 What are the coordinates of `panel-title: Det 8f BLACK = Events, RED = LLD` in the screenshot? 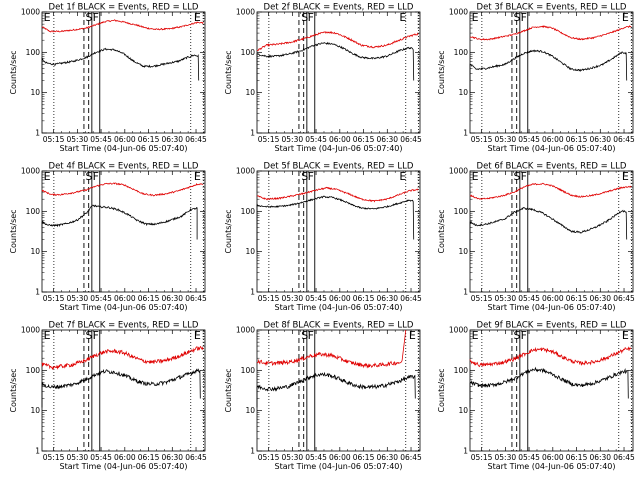 It's located at (339, 326).